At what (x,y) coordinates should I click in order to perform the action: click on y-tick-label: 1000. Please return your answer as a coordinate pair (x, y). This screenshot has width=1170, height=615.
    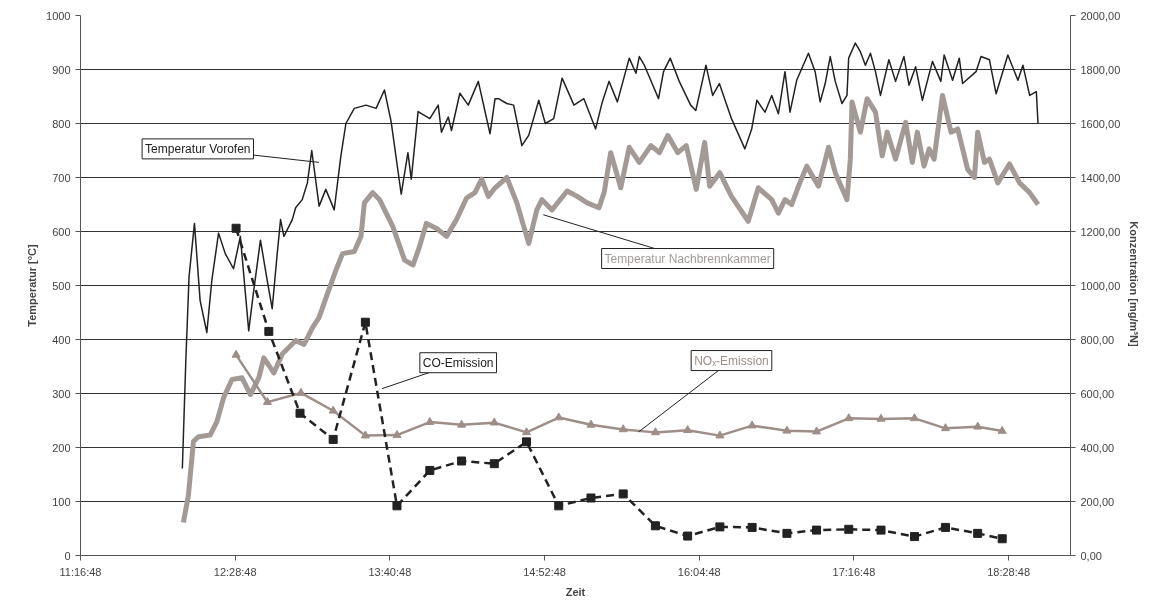
    Looking at the image, I should click on (58, 15).